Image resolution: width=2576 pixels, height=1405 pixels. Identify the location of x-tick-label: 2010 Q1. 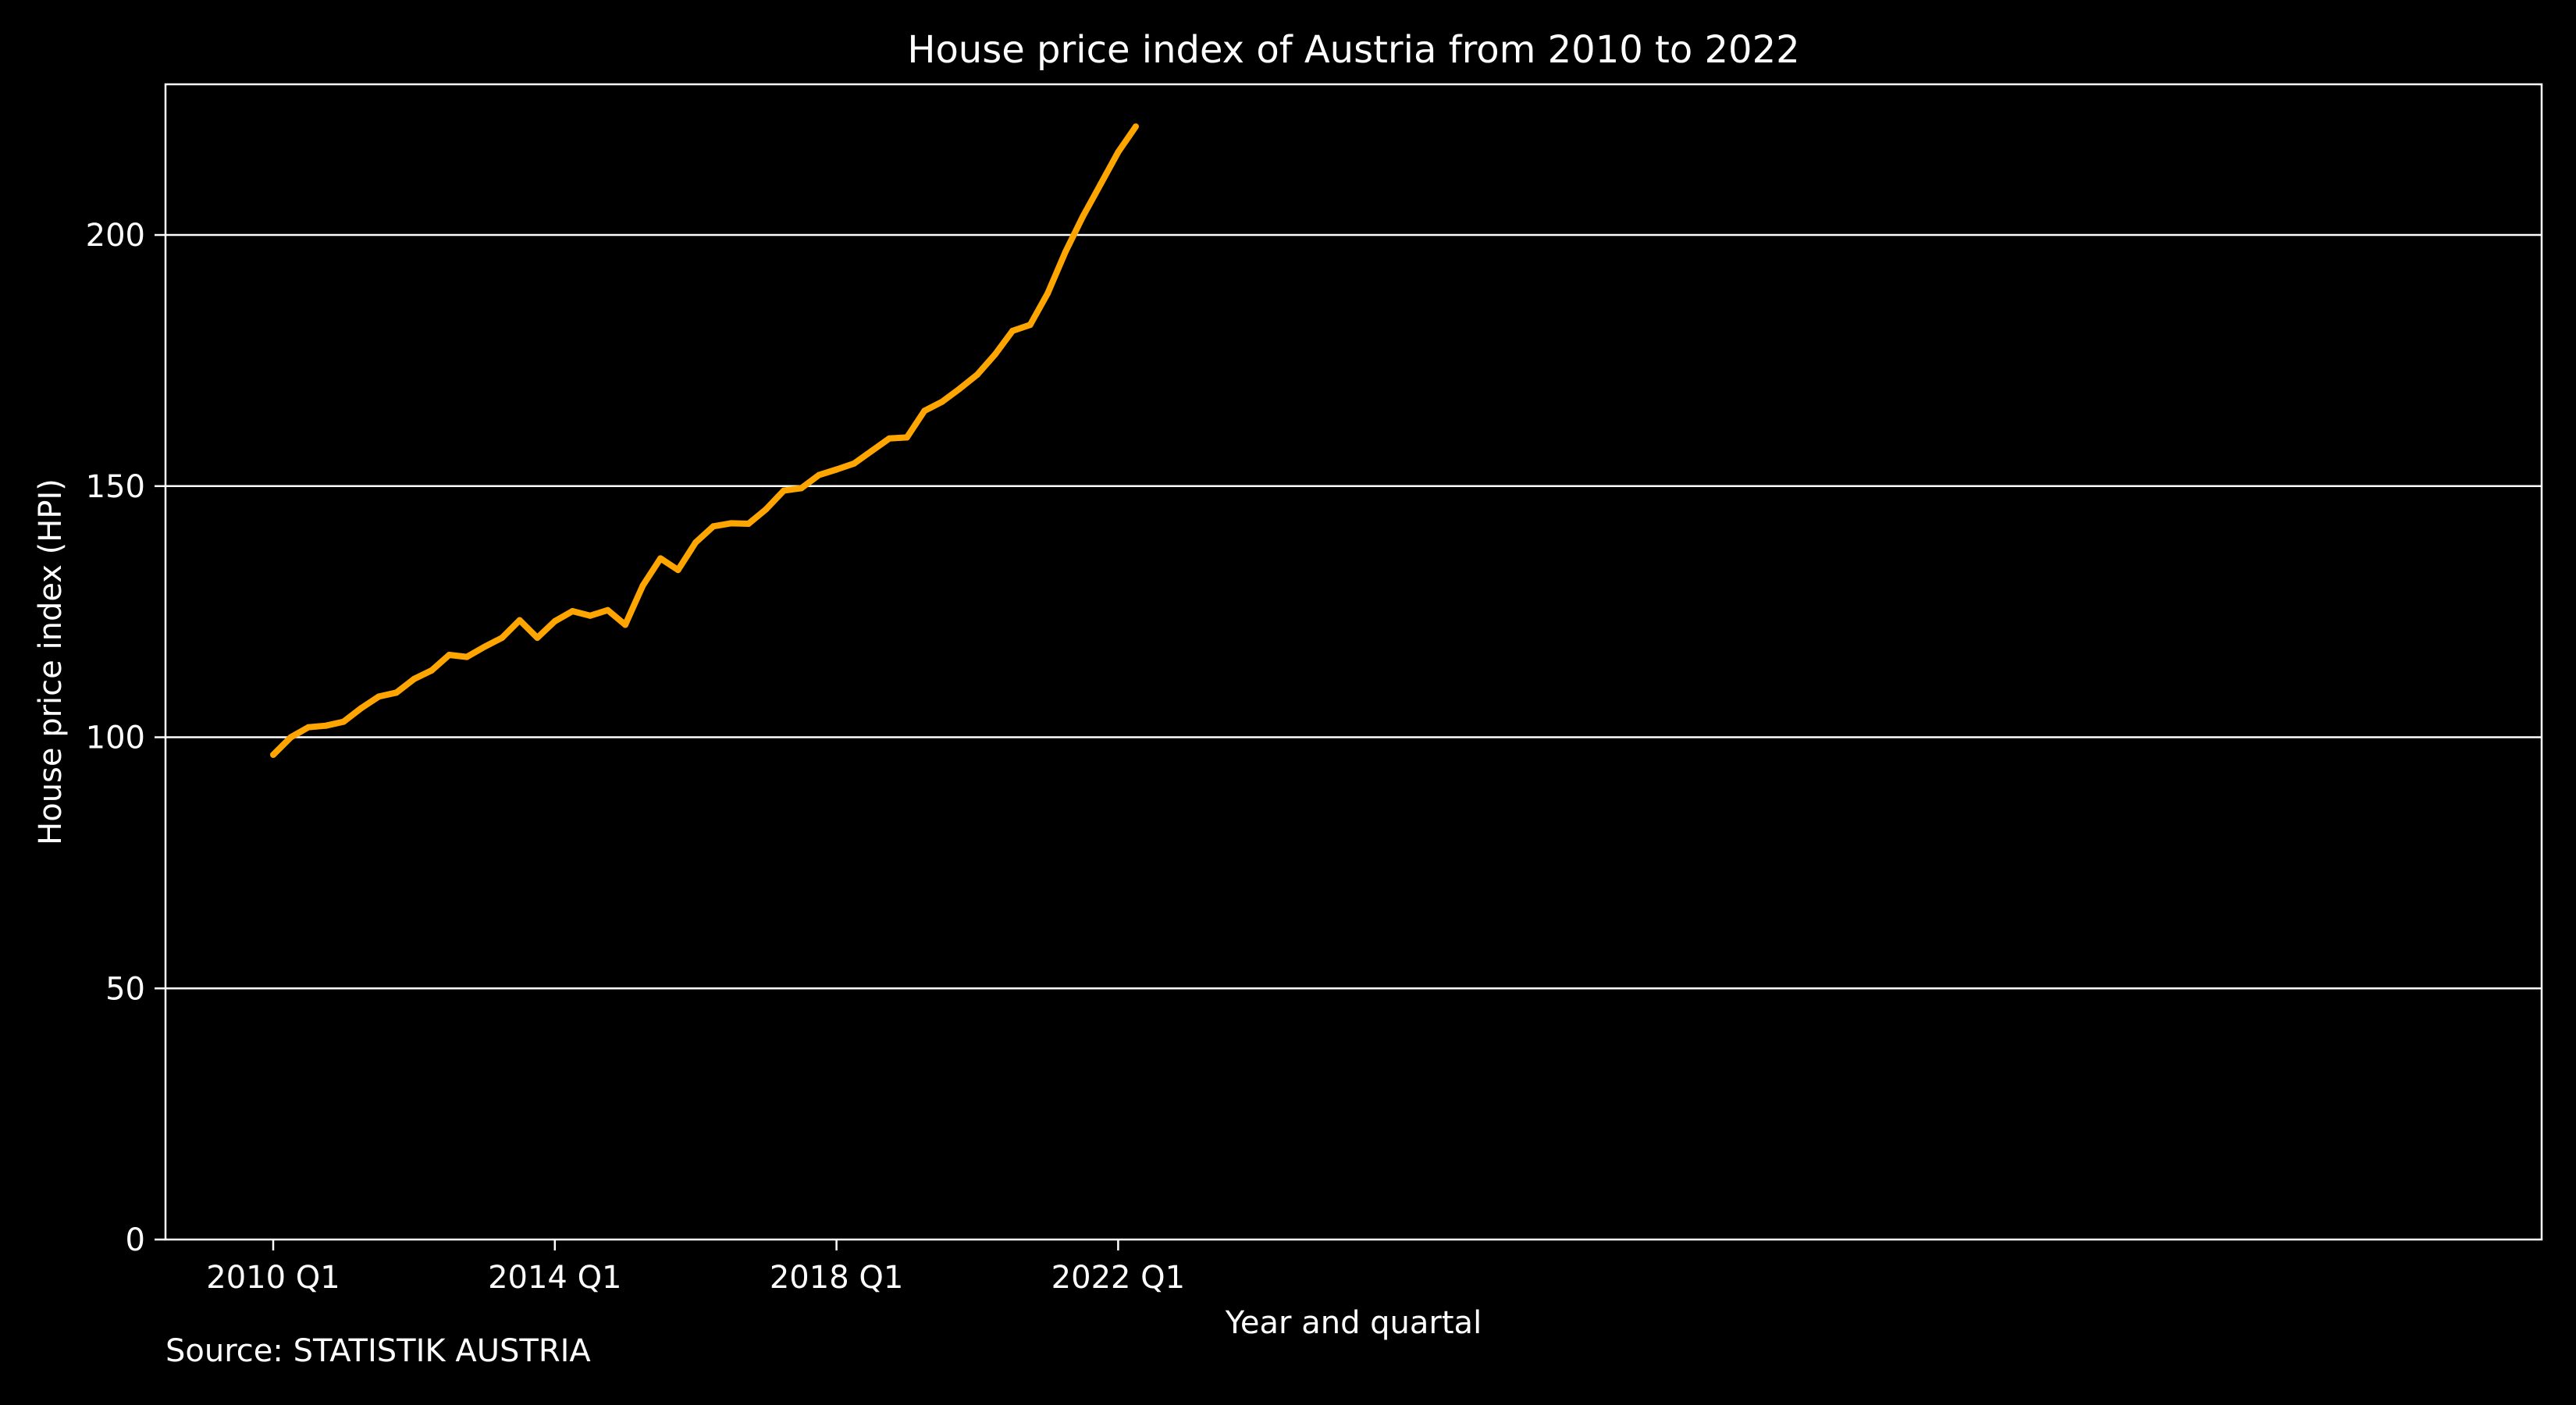
(273, 1278).